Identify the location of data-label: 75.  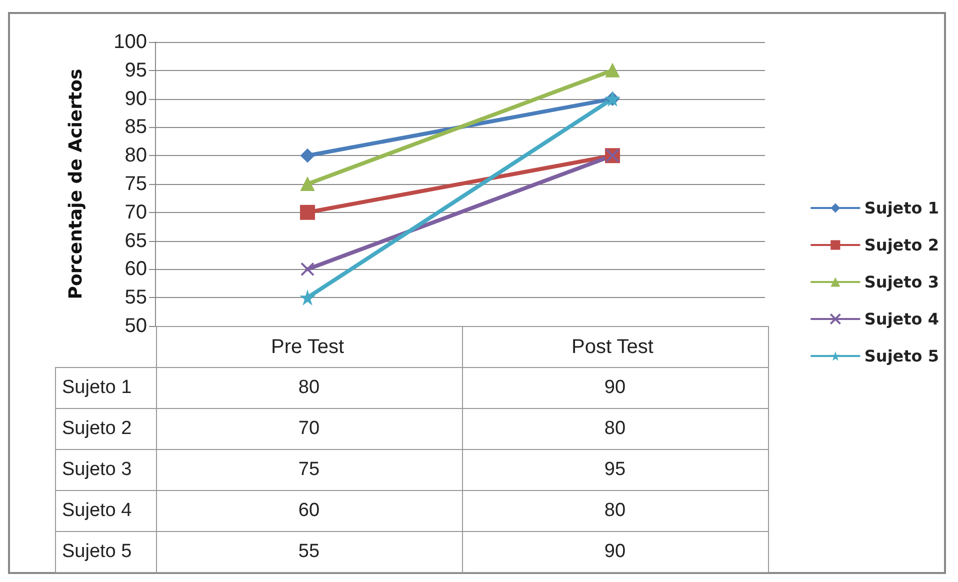
(309, 470).